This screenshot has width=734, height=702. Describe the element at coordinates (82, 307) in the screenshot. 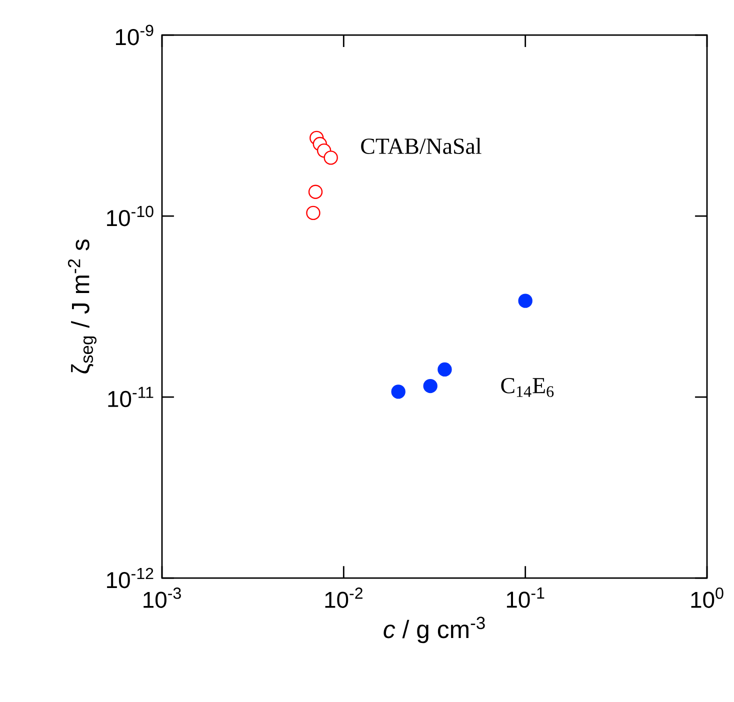

I see `y-axis-title: ζ$_{seg}$ / J m$^{-2}$ s` at that location.